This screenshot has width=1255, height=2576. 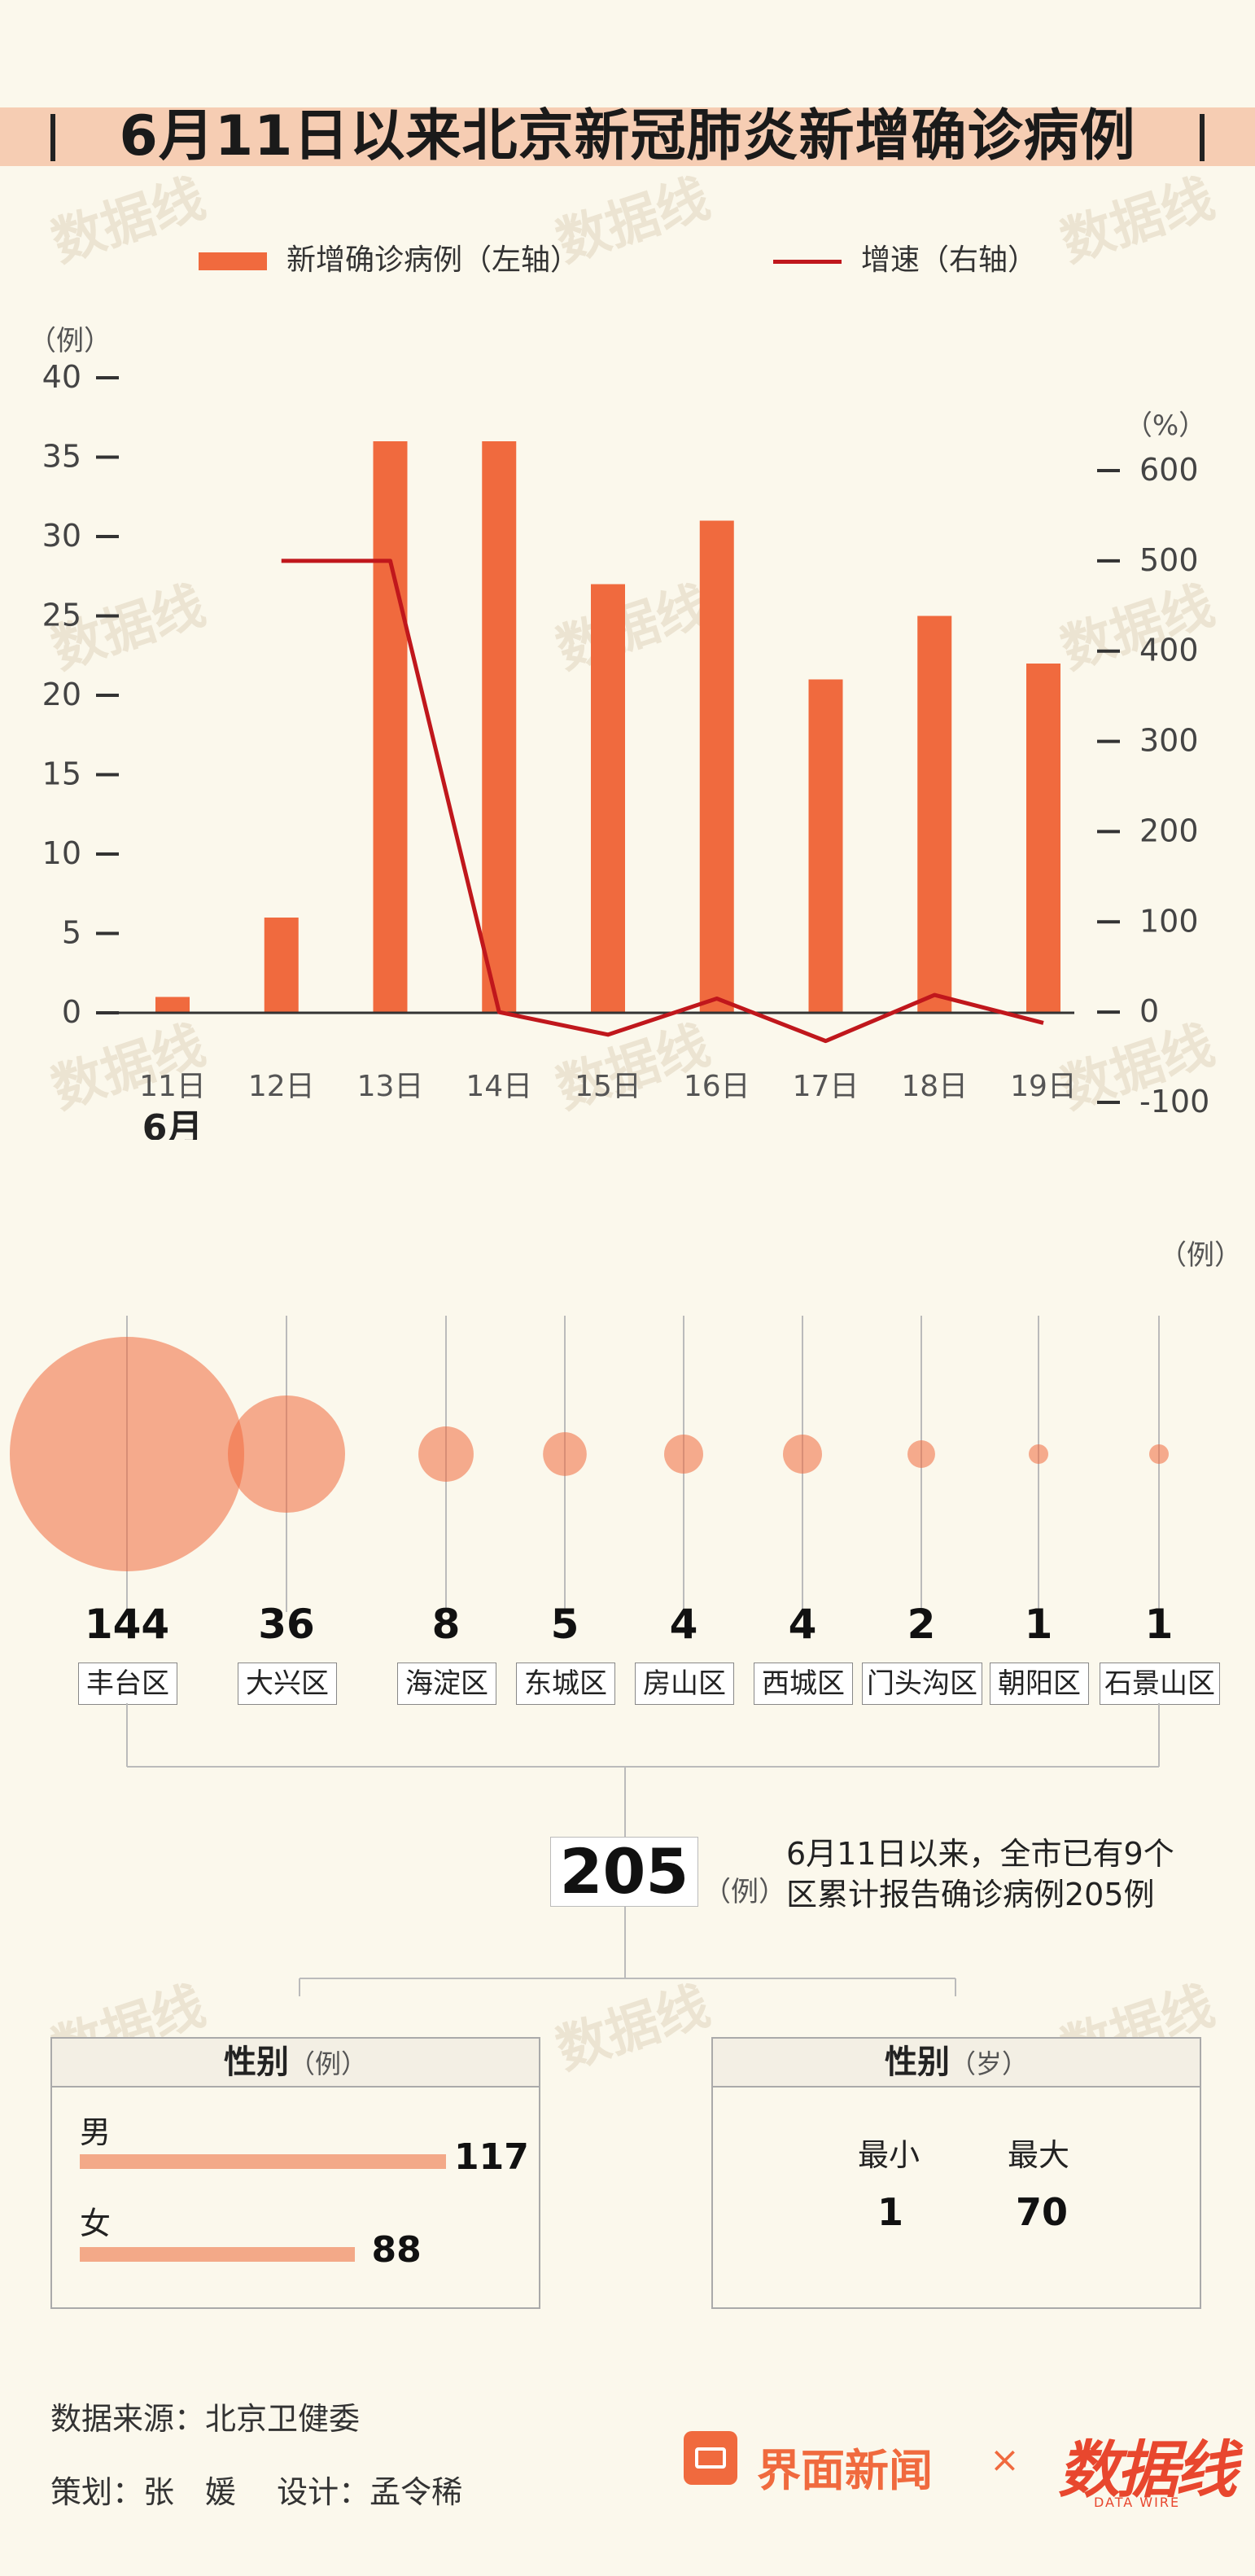 What do you see at coordinates (1137, 2502) in the screenshot?
I see `partner-logo-sub: DATA WIRE` at bounding box center [1137, 2502].